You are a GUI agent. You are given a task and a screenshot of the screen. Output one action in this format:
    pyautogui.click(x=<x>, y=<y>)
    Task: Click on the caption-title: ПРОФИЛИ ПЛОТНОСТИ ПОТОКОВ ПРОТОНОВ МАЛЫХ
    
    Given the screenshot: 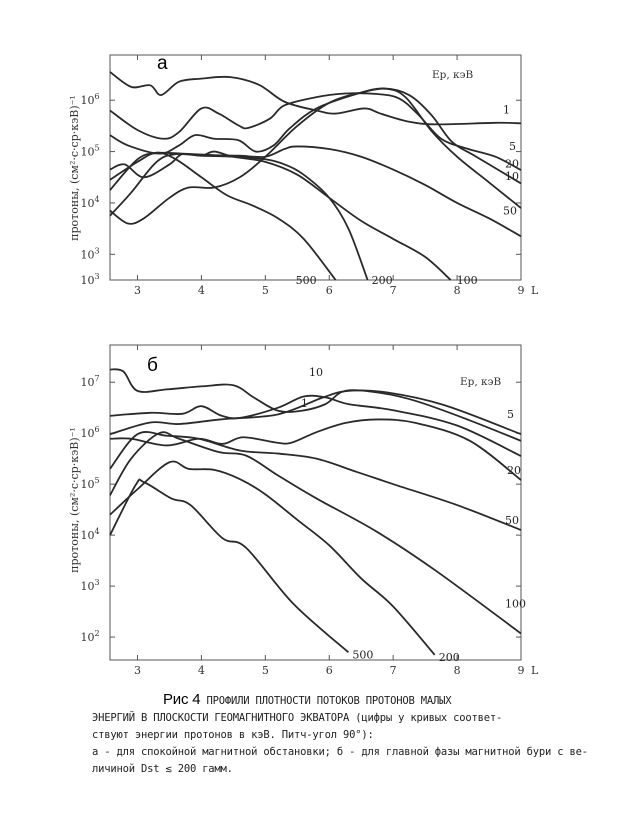 What is the action you would take?
    pyautogui.click(x=329, y=701)
    